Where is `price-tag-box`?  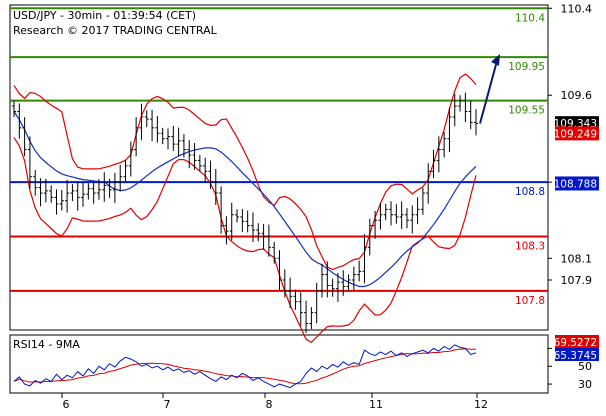 price-tag-box is located at coordinates (577, 183).